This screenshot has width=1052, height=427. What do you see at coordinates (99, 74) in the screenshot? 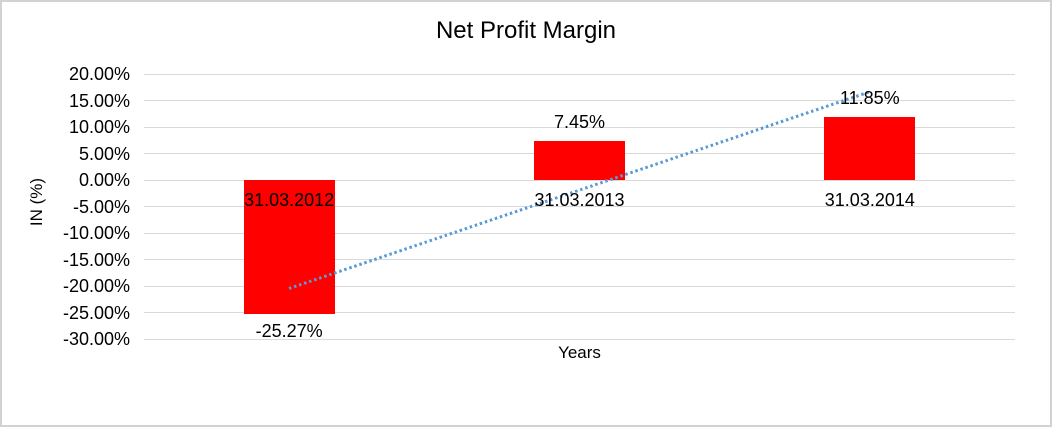
I see `y-axis-tick-label: 20.00%` at bounding box center [99, 74].